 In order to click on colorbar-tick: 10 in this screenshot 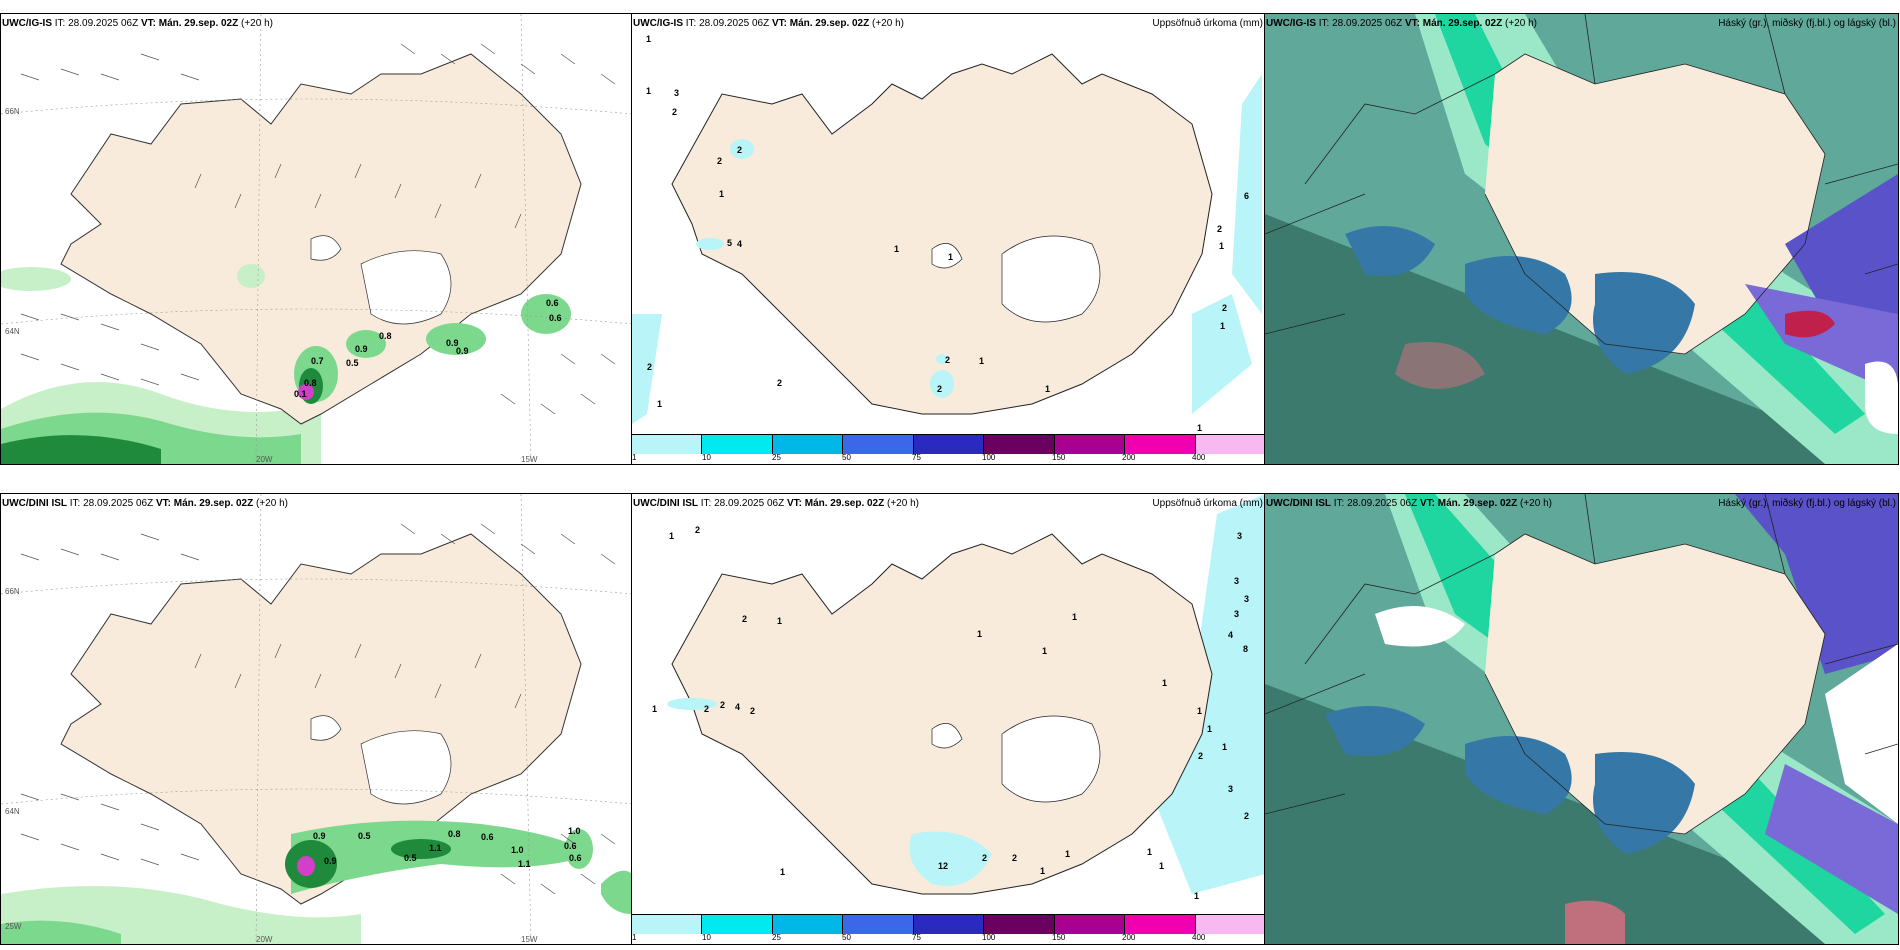, I will do `click(706, 457)`.